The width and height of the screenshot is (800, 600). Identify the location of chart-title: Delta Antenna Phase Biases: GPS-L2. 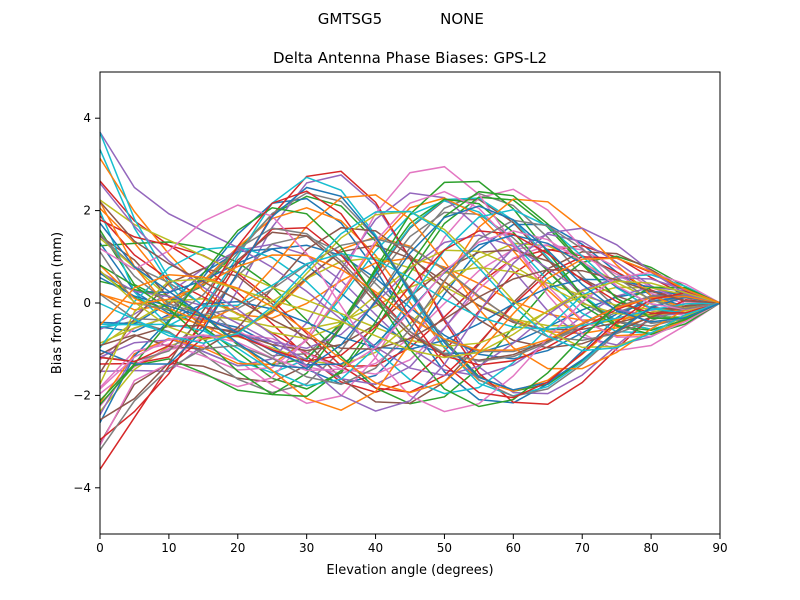
(410, 58).